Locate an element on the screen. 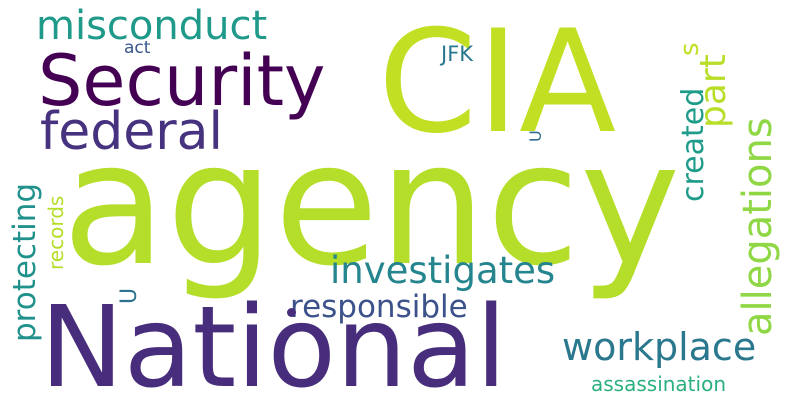 The height and width of the screenshot is (405, 790). word-federal: federal is located at coordinates (131, 132).